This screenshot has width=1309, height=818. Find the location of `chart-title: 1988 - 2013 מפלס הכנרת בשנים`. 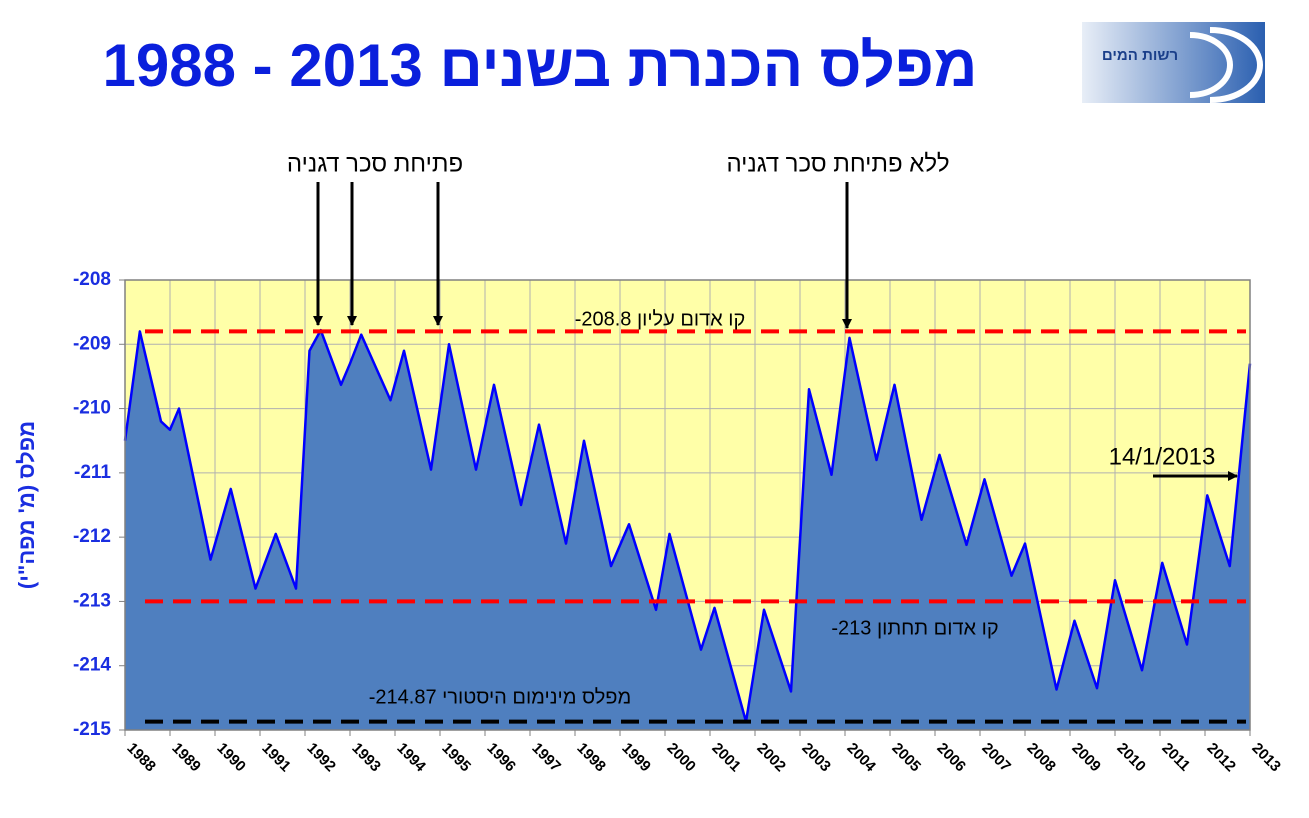

chart-title: 1988 - 2013 מפלס הכנרת בשנים is located at coordinates (540, 65).